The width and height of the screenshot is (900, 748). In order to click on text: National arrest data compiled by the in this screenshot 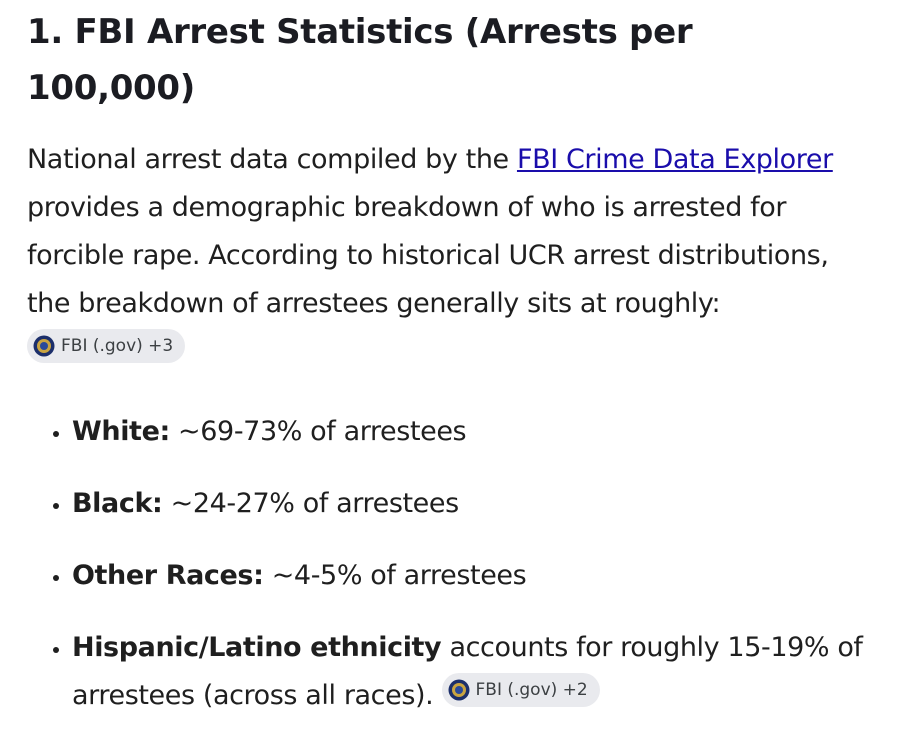, I will do `click(272, 159)`.